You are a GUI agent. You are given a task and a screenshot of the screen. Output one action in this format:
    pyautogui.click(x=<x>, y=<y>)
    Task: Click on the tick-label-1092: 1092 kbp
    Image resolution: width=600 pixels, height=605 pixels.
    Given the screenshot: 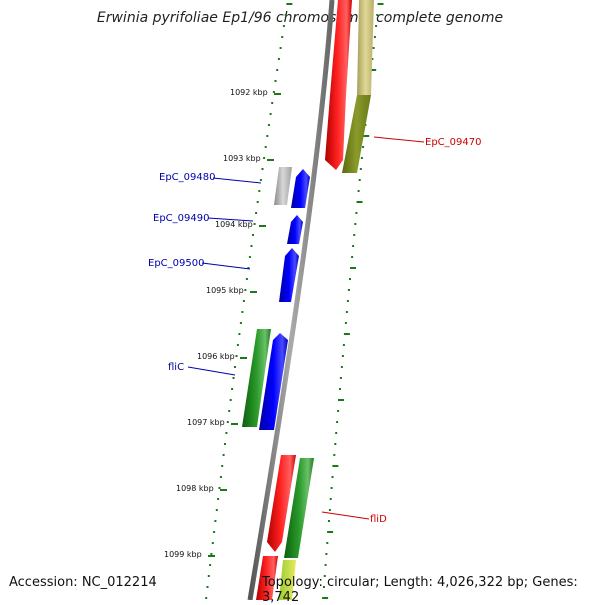 What is the action you would take?
    pyautogui.click(x=249, y=92)
    